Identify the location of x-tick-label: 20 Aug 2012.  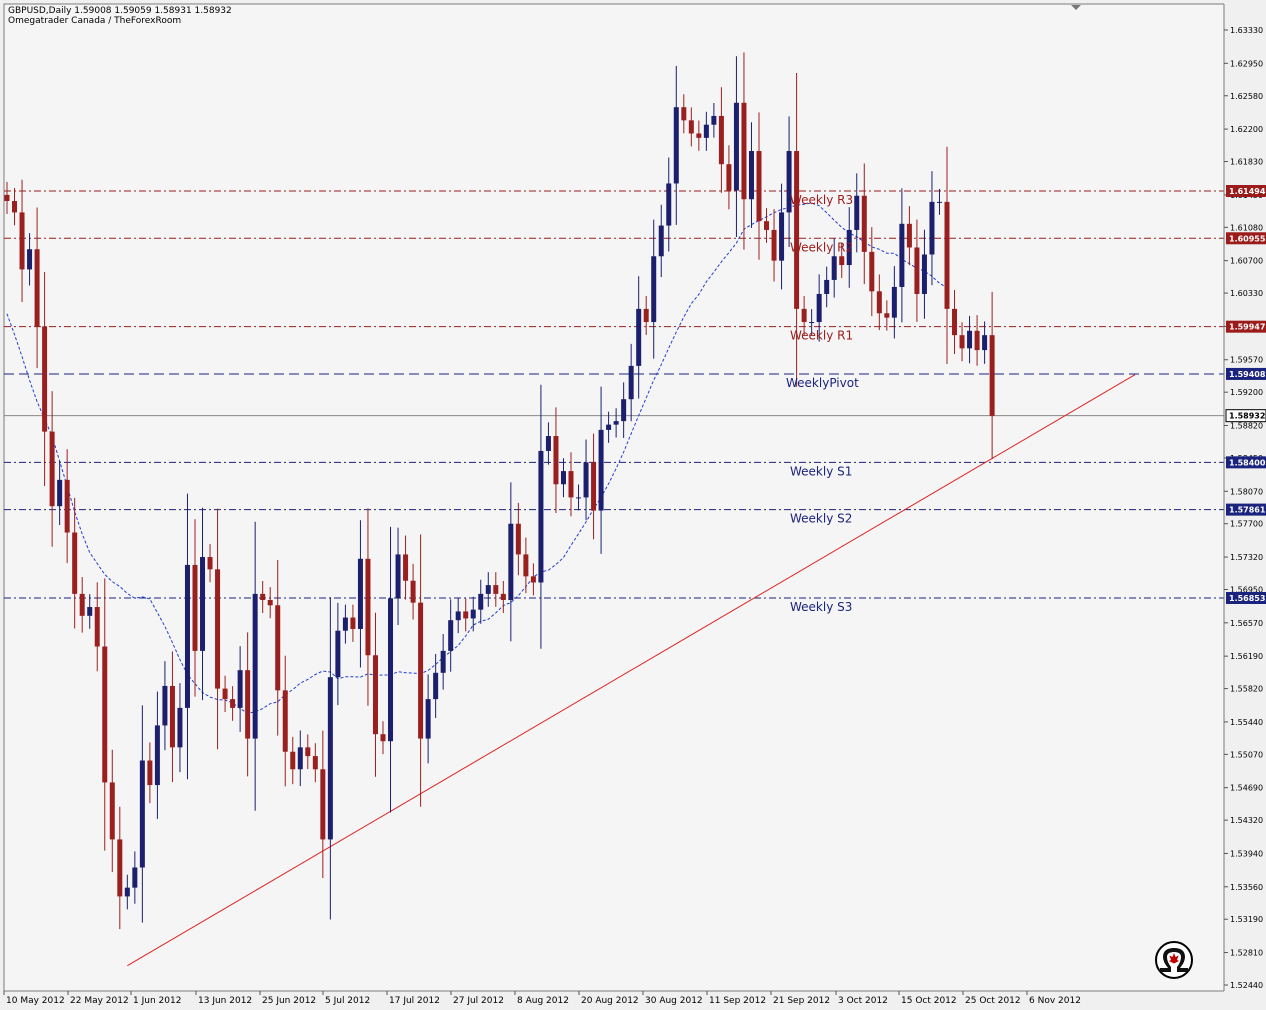
(610, 1001).